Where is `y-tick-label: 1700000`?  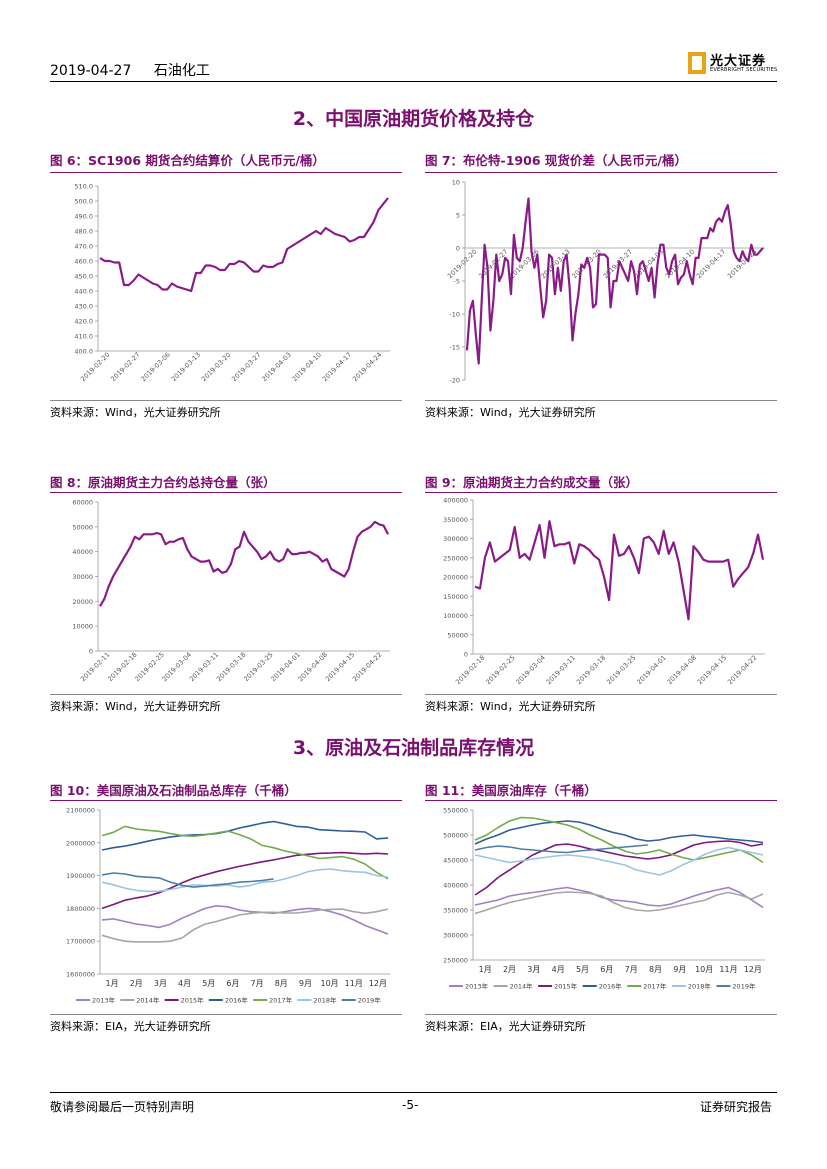 y-tick-label: 1700000 is located at coordinates (80, 942).